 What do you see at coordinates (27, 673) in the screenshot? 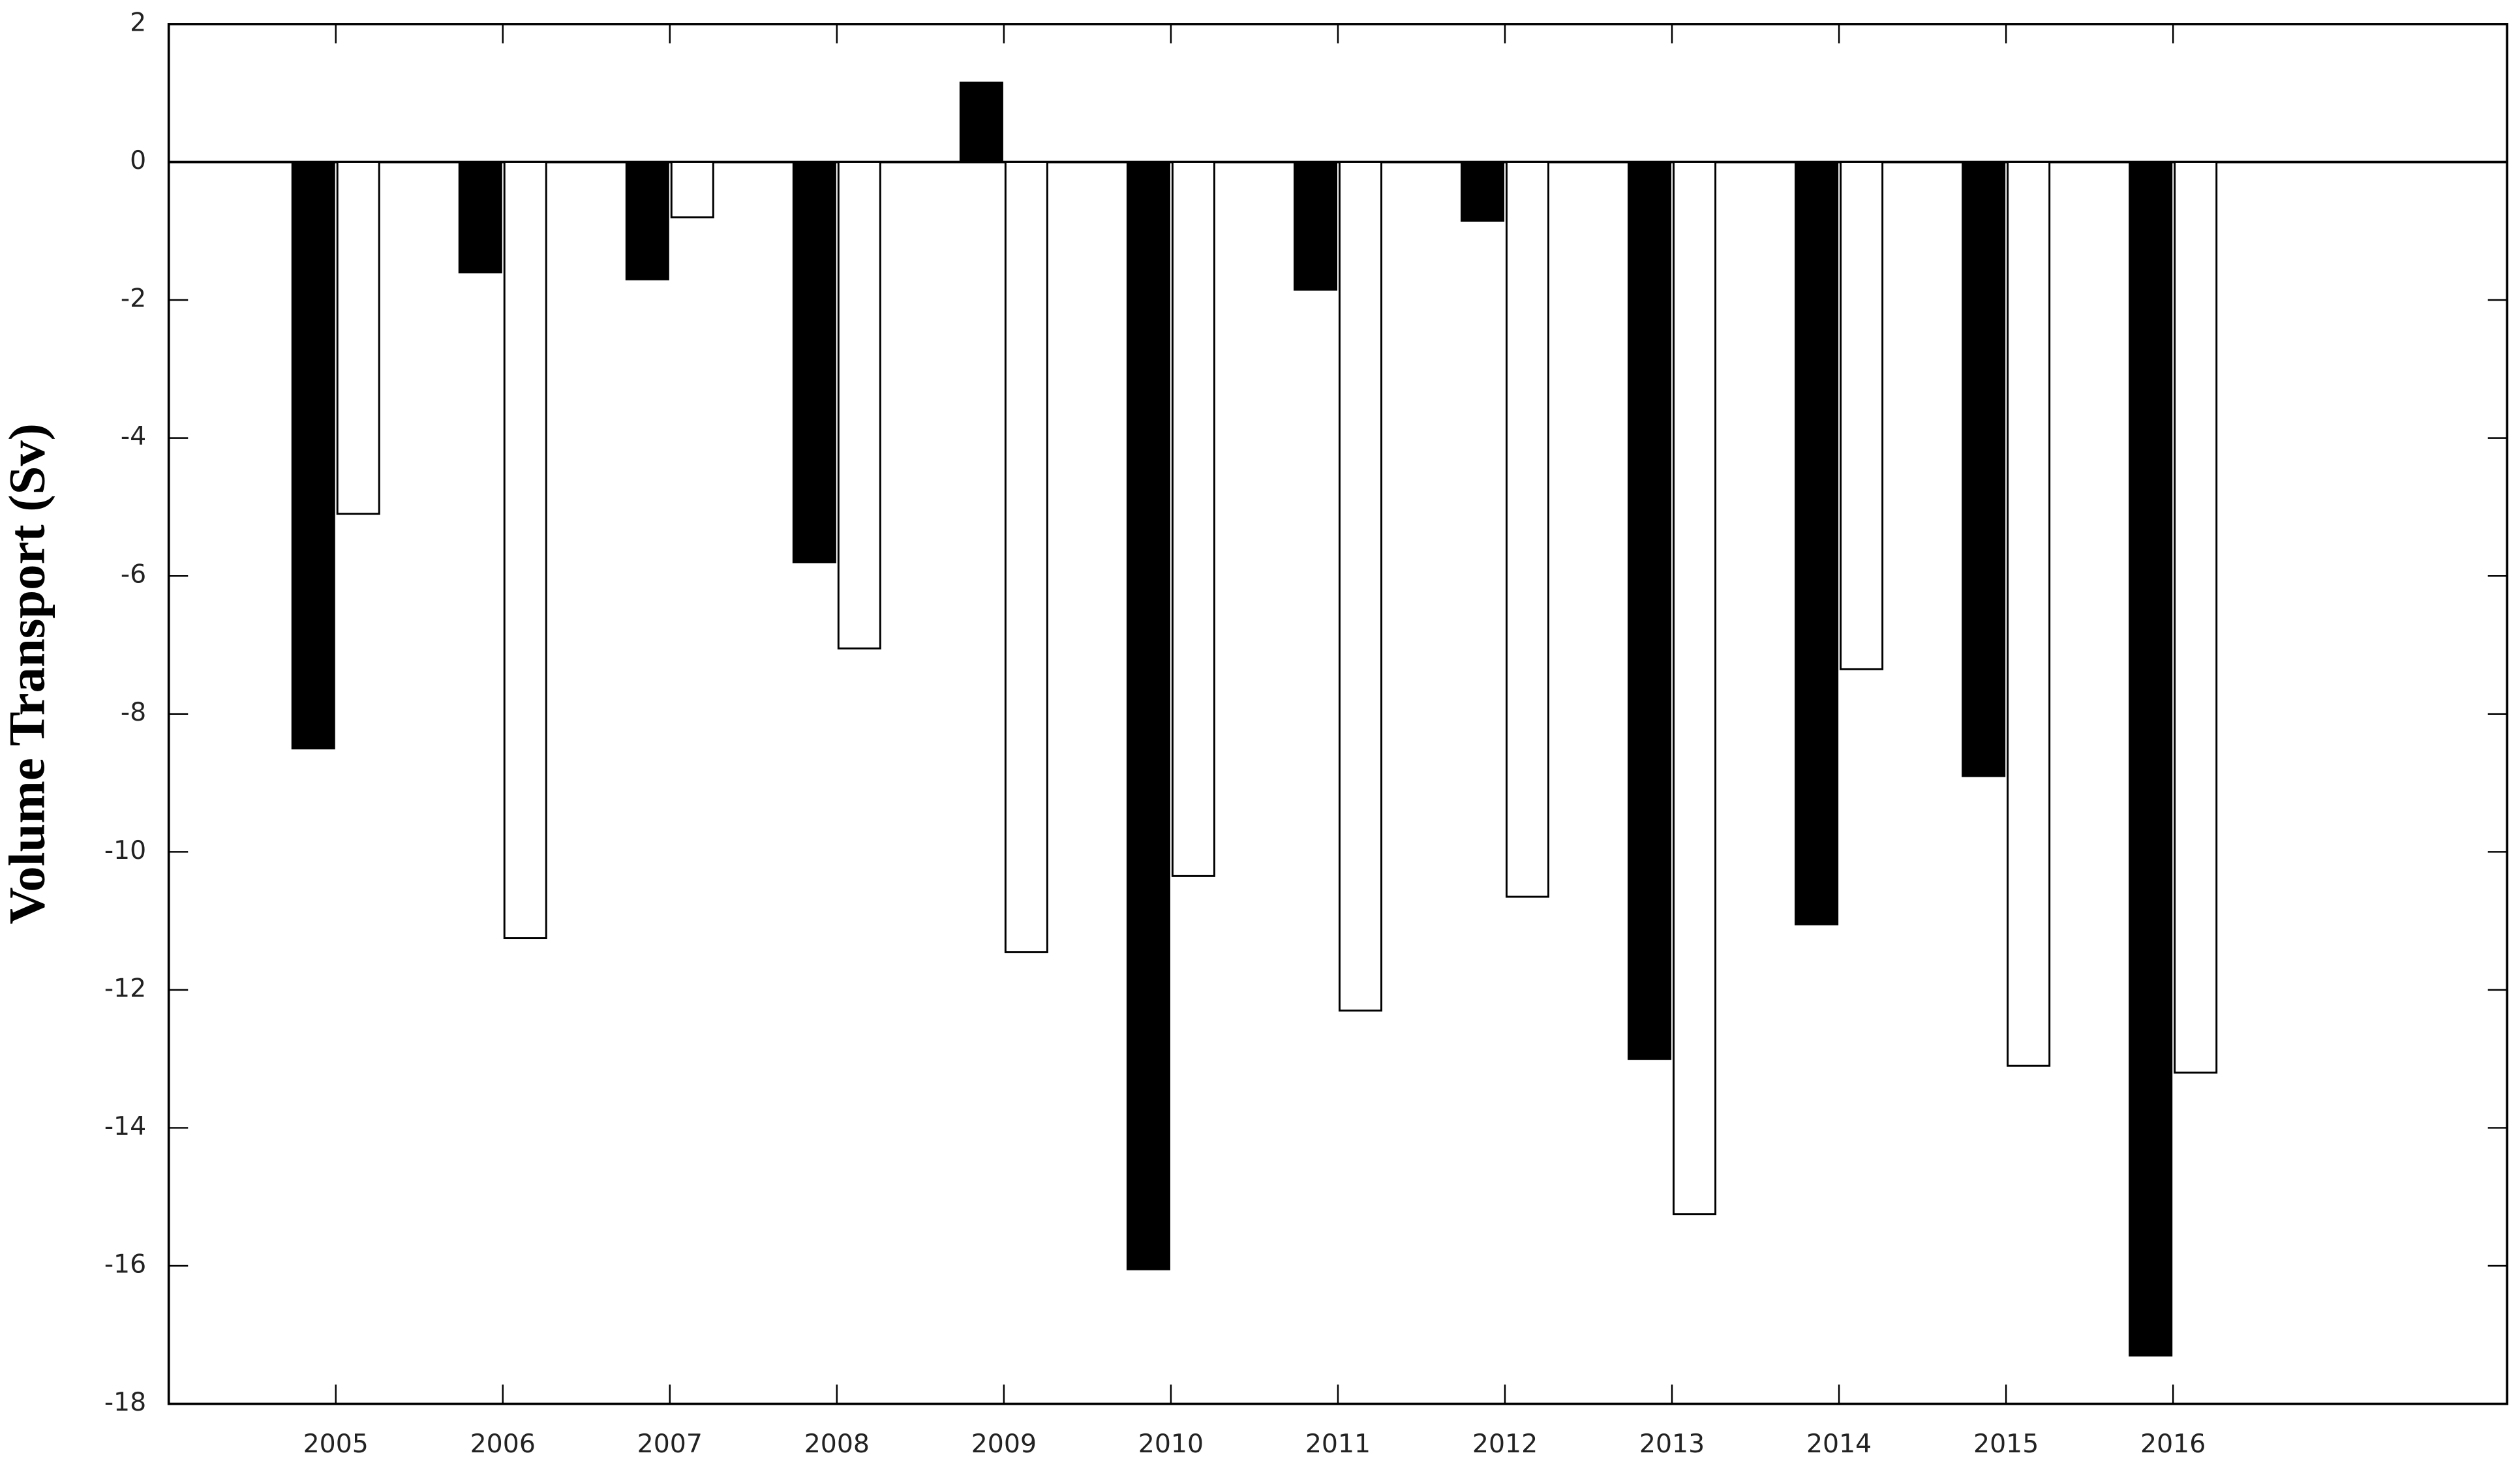
I see `y-axis-label: Volume Transport (Sv)` at bounding box center [27, 673].